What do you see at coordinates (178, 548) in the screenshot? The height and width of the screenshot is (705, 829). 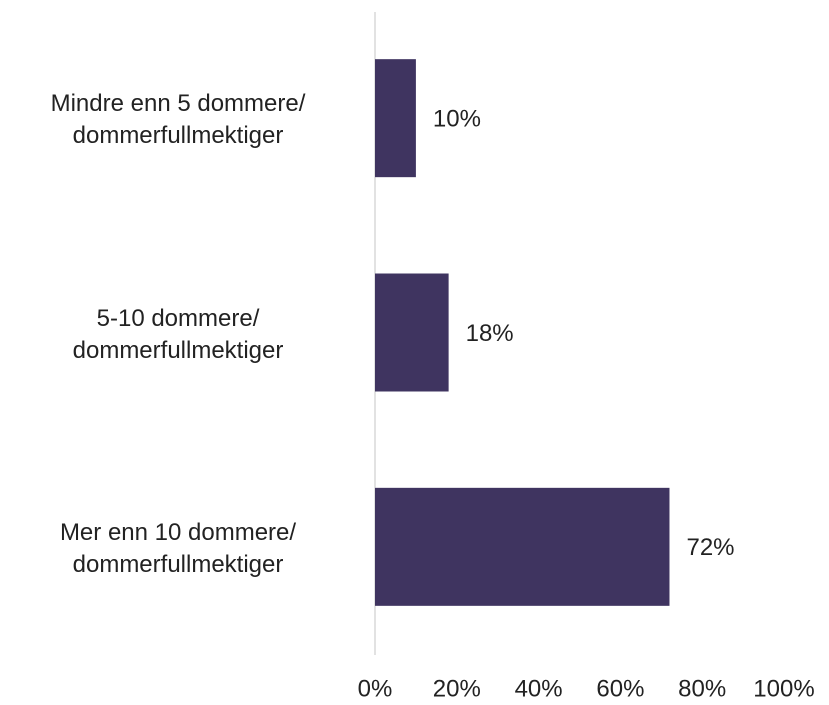 I see `category-label: Mer enn 10 dommere/ dommerfullmektiger` at bounding box center [178, 548].